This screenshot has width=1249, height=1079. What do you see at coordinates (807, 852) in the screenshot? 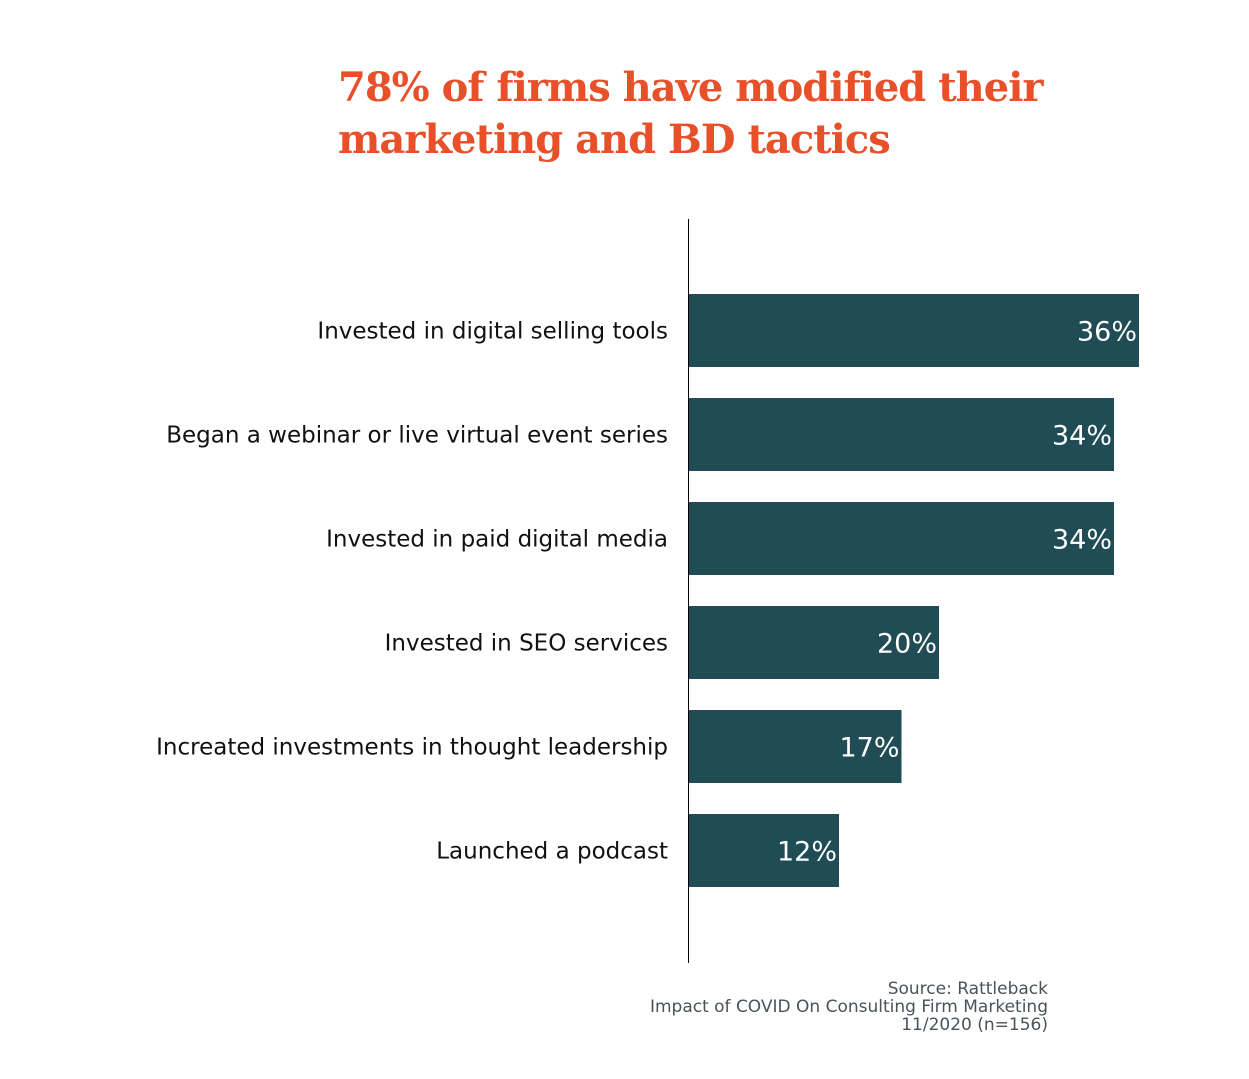
I see `data-label: 12%` at bounding box center [807, 852].